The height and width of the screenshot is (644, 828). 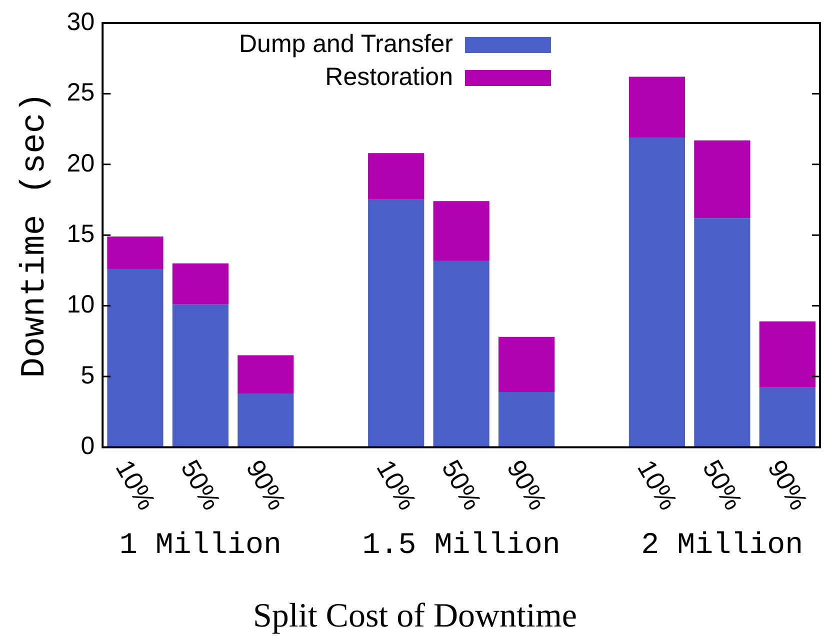 What do you see at coordinates (389, 76) in the screenshot?
I see `legend-label: Restoration` at bounding box center [389, 76].